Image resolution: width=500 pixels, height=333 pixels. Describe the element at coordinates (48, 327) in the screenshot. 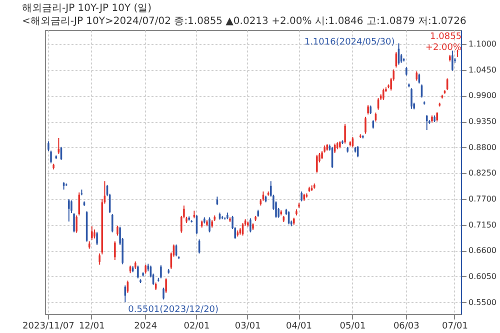

I see `x-tick-label: 2023/11/07` at that location.